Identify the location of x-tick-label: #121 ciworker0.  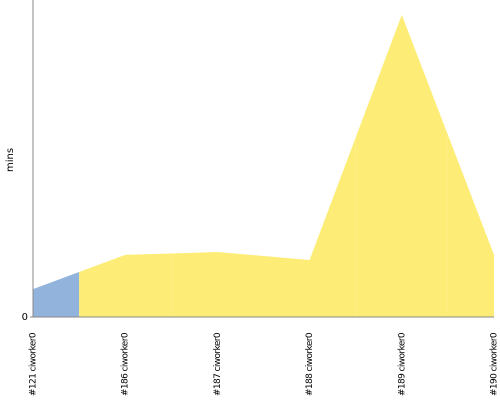
(34, 364).